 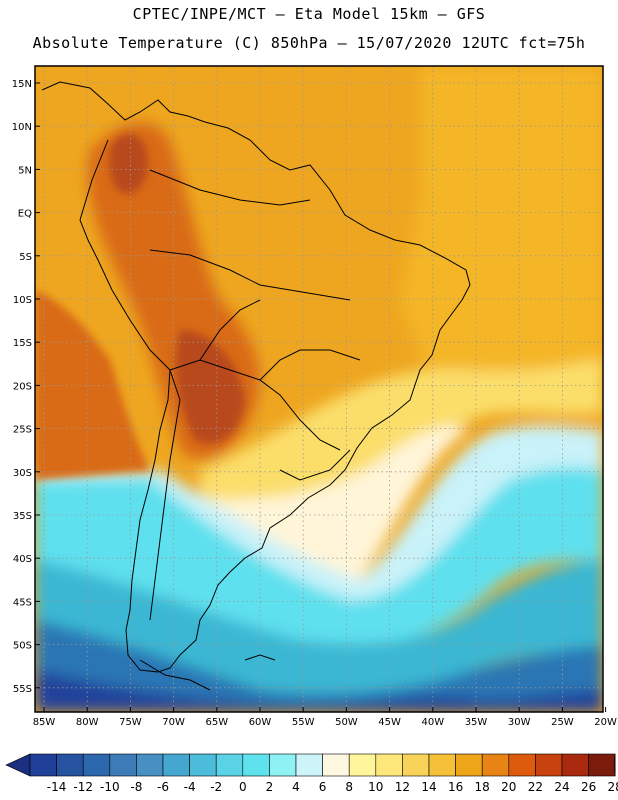 What do you see at coordinates (22, 430) in the screenshot?
I see `lat-label: 25S` at bounding box center [22, 430].